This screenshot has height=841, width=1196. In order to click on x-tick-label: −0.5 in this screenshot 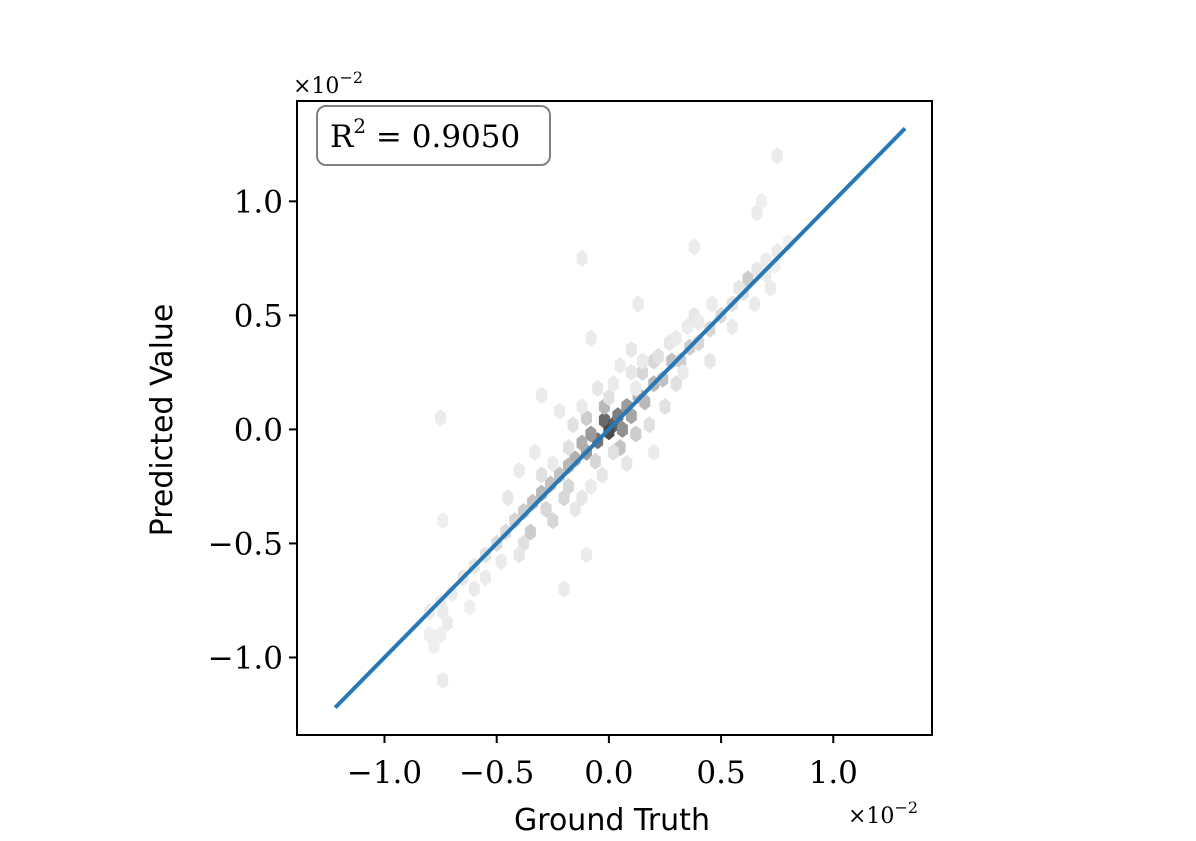, I will do `click(496, 773)`.